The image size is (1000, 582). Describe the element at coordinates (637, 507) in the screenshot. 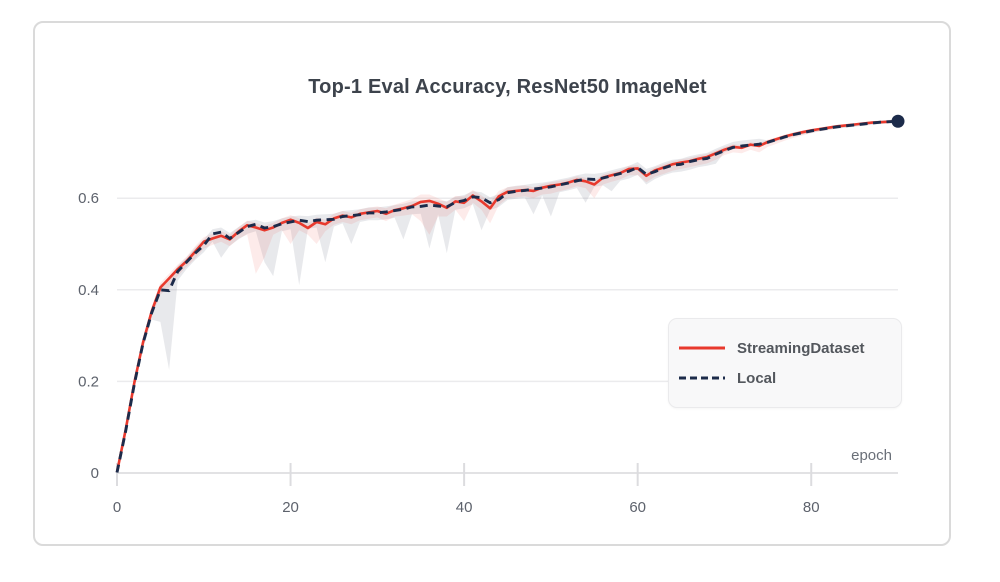

I see `x-tick-label: 60` at that location.